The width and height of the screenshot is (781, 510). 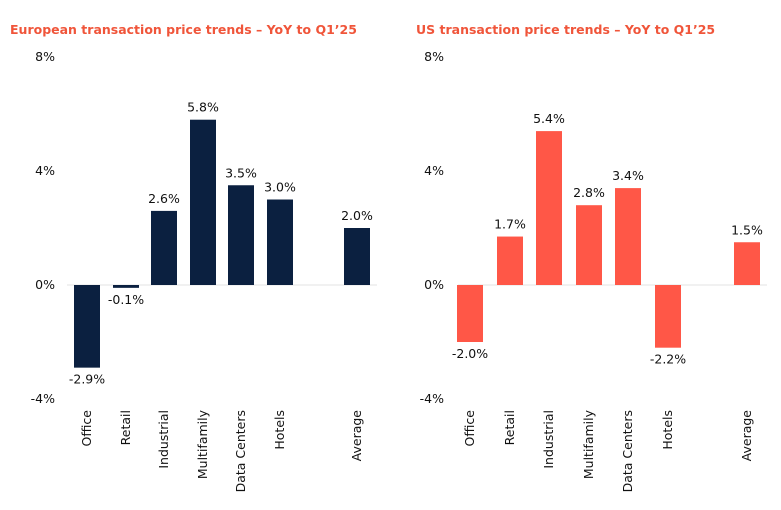 I want to click on eu-data-label: 2.6%, so click(x=164, y=198).